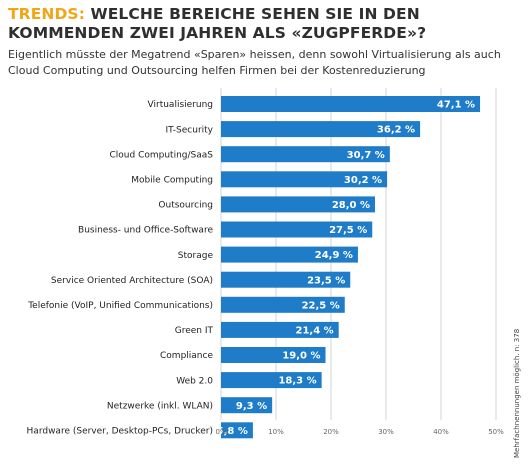  Describe the element at coordinates (194, 331) in the screenshot. I see `category-label: Green IT` at that location.